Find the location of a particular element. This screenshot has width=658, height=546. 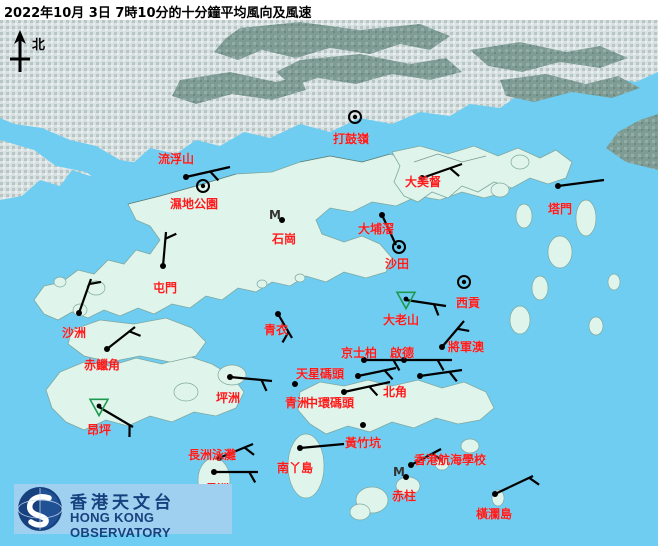

station-marker-chek-lap-kok is located at coordinates (107, 349).